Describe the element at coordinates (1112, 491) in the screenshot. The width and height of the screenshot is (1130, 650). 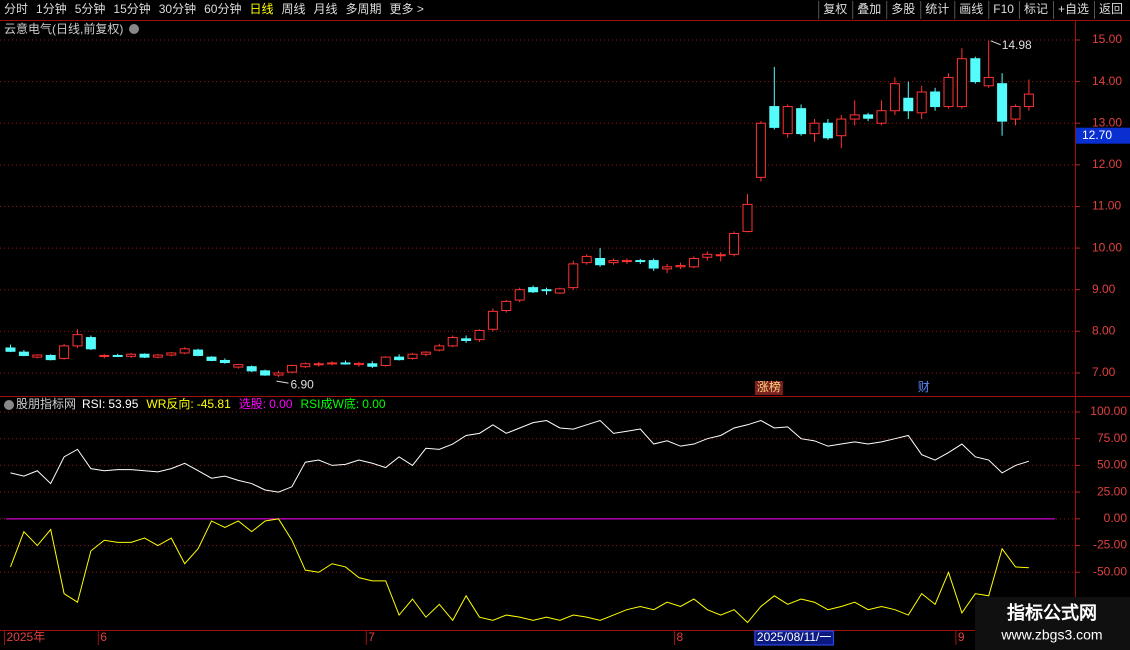
I see `y-tick-label: 25.00` at that location.